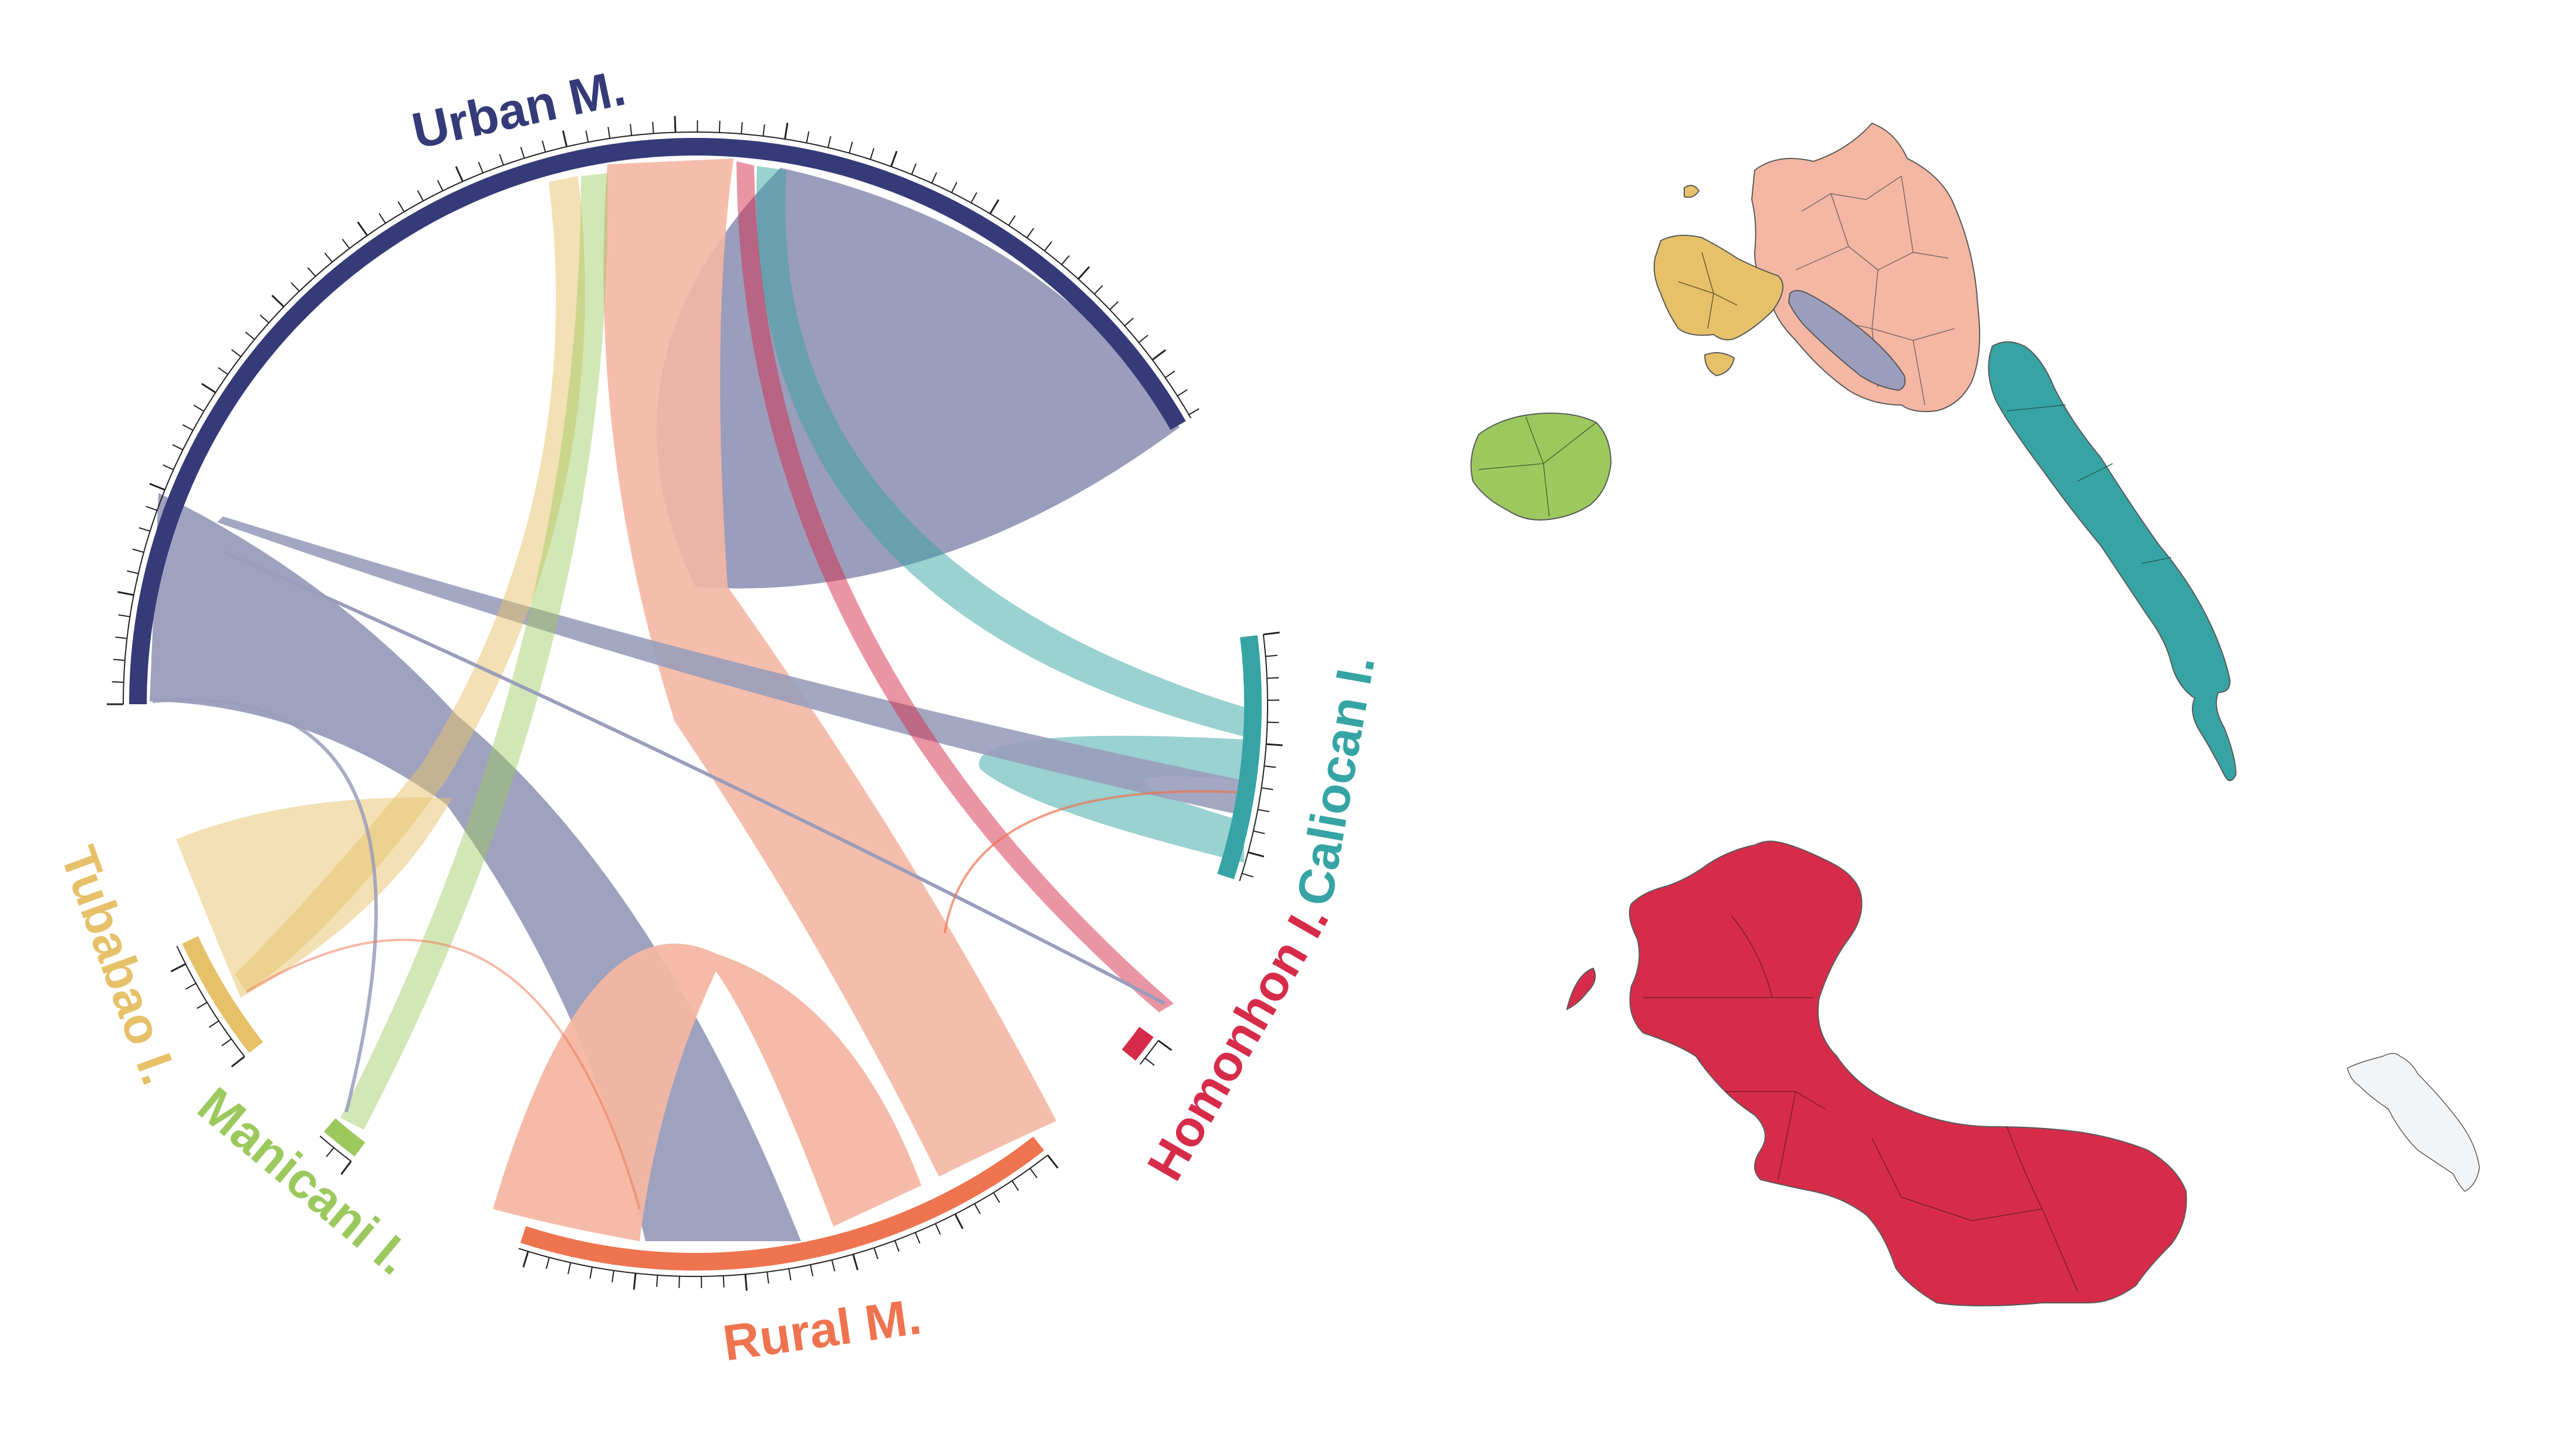  I want to click on tick-baseline-rural, so click(783, 1215).